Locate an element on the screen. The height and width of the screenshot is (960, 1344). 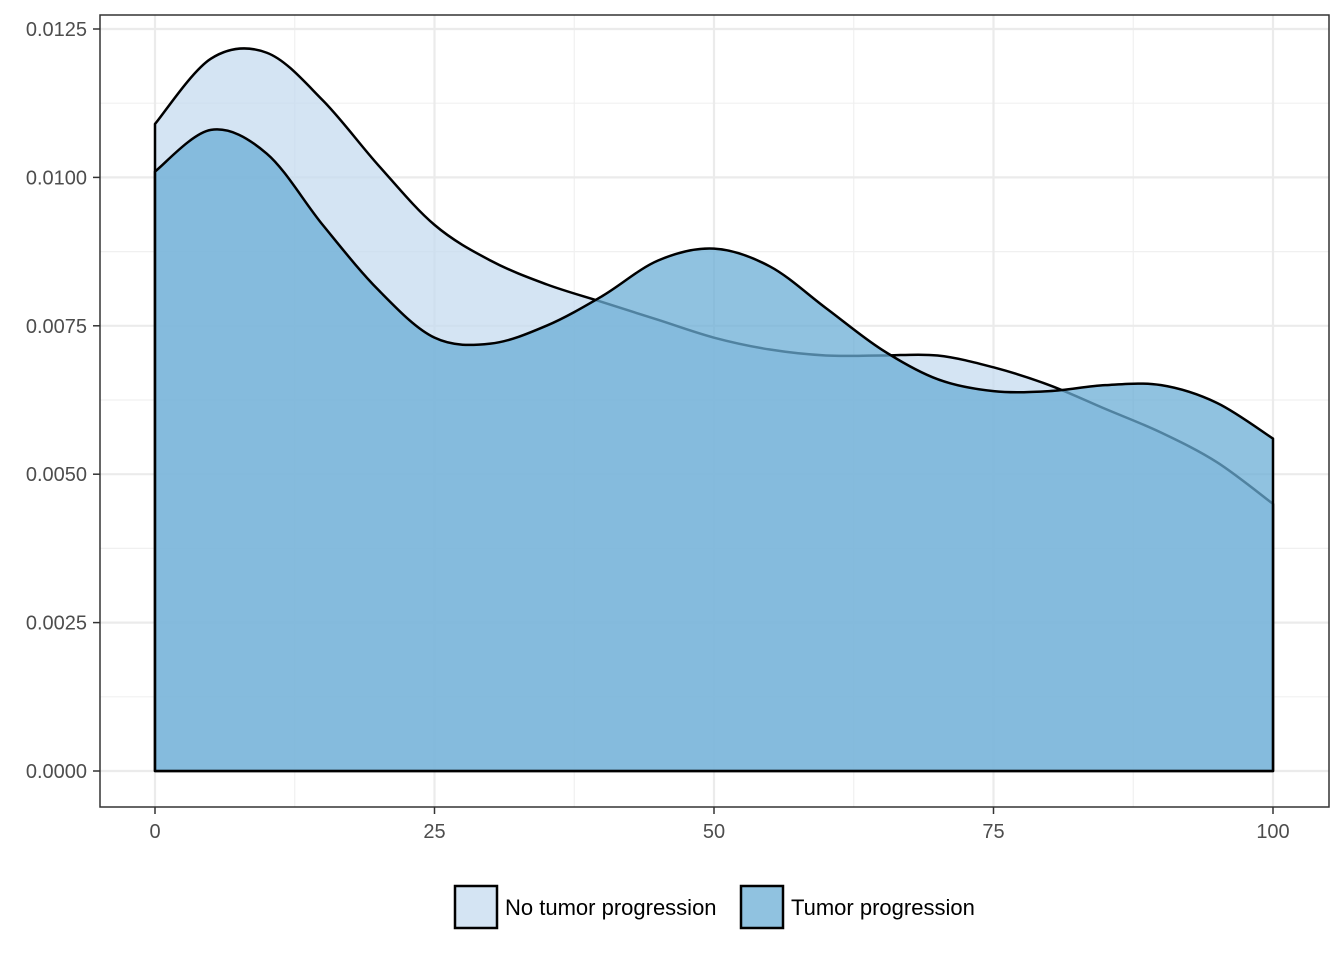
legend: No tumor progression Tumor progression is located at coordinates (714, 907).